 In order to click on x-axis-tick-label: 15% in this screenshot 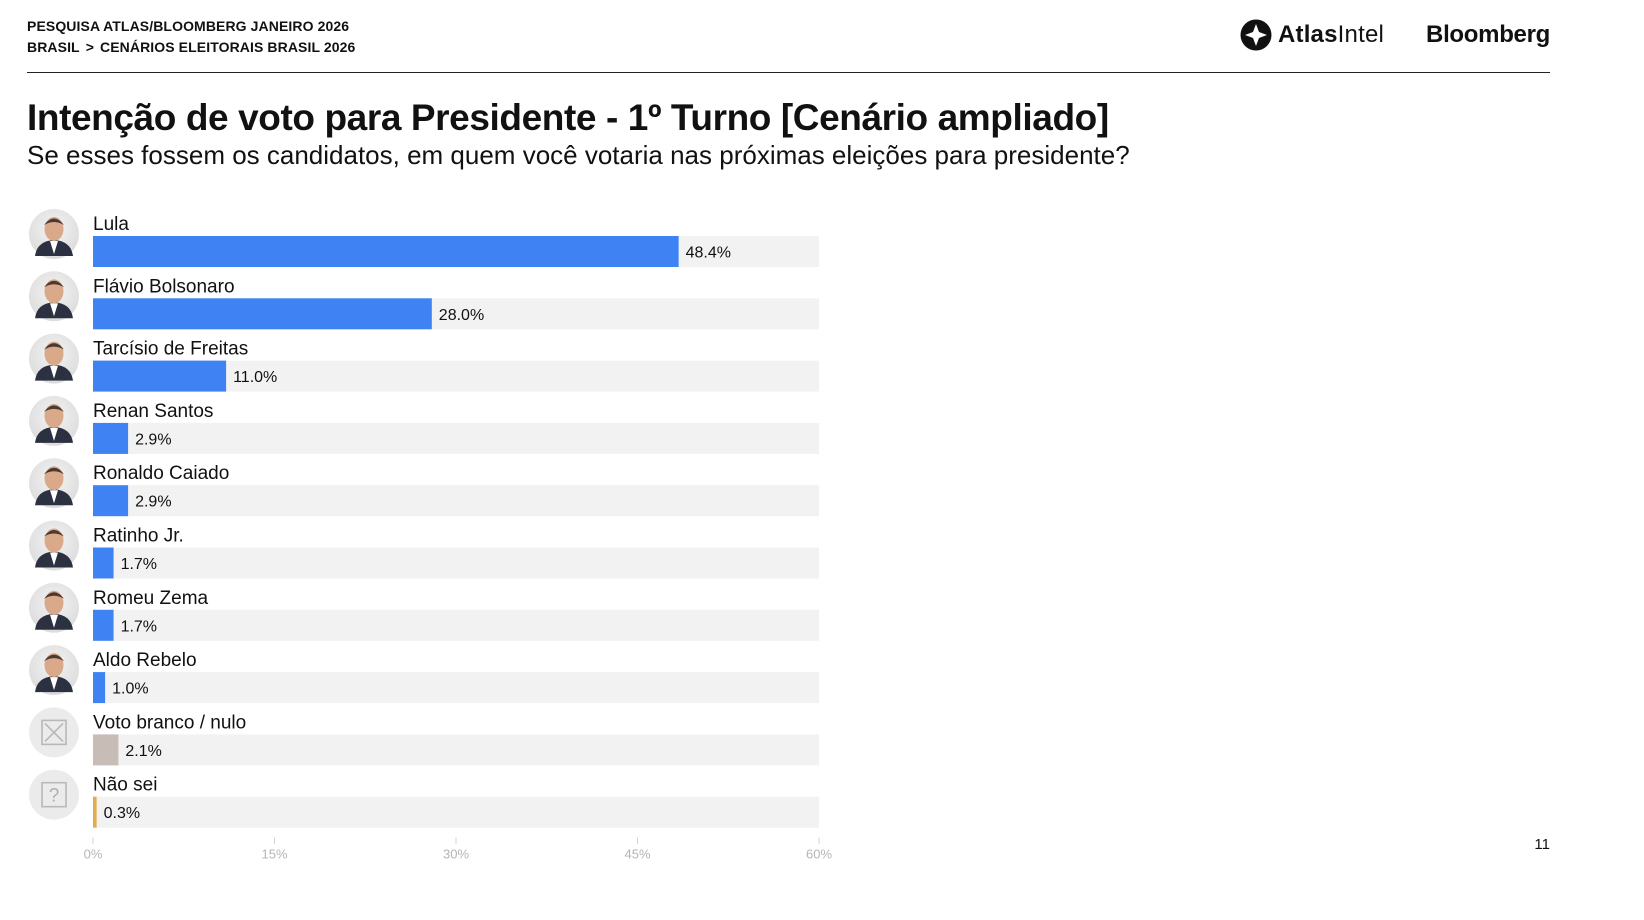, I will do `click(274, 854)`.